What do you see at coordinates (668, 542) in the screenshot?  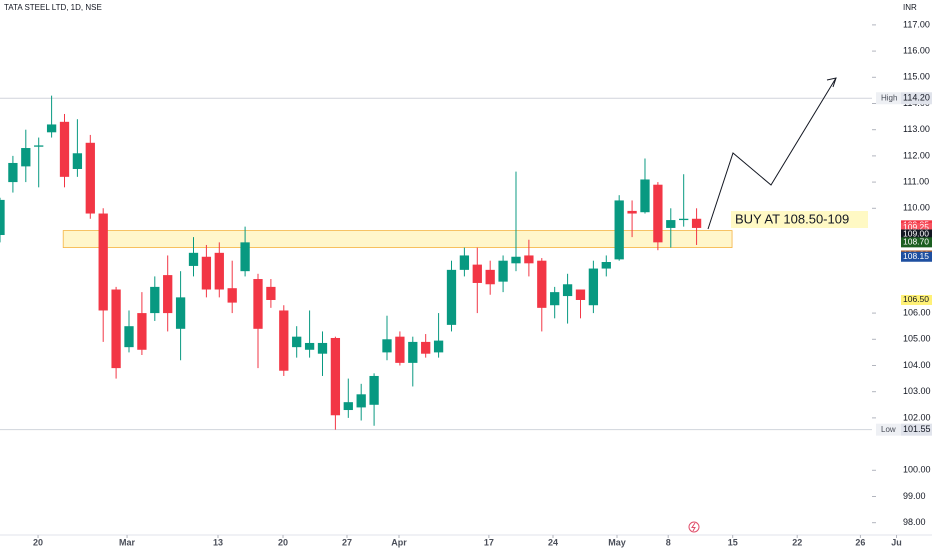 I see `x-tick-label: 8` at bounding box center [668, 542].